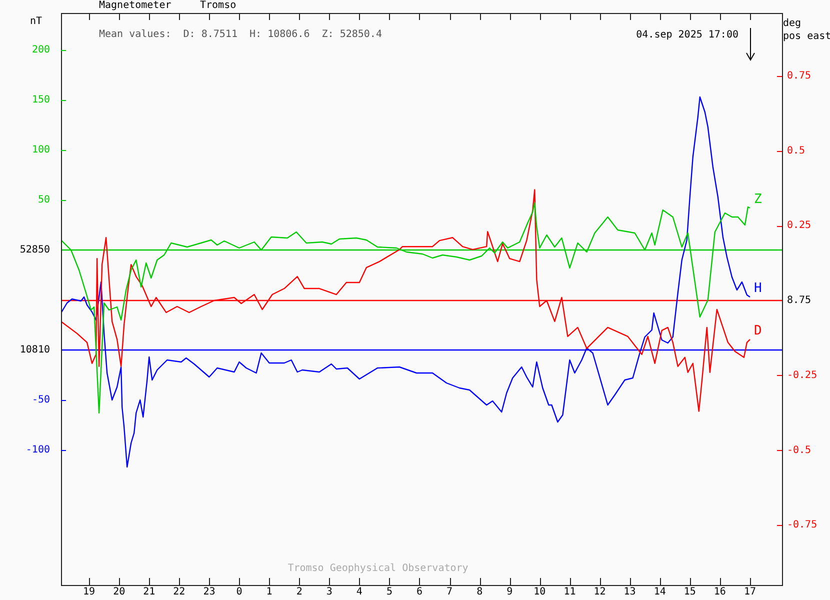 Image resolution: width=830 pixels, height=600 pixels. Describe the element at coordinates (630, 592) in the screenshot. I see `x-tick-label: 13` at that location.